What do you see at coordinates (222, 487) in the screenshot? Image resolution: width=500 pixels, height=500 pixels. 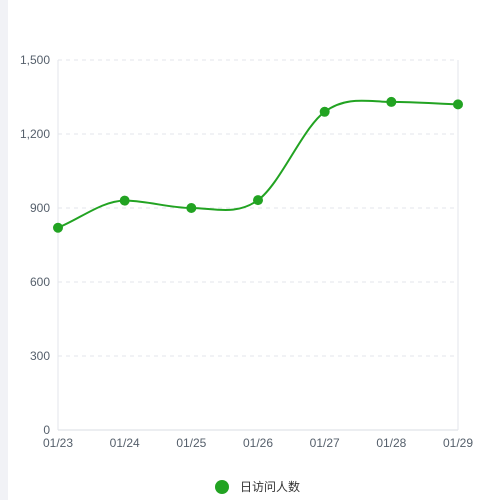 I see `legend-marker` at bounding box center [222, 487].